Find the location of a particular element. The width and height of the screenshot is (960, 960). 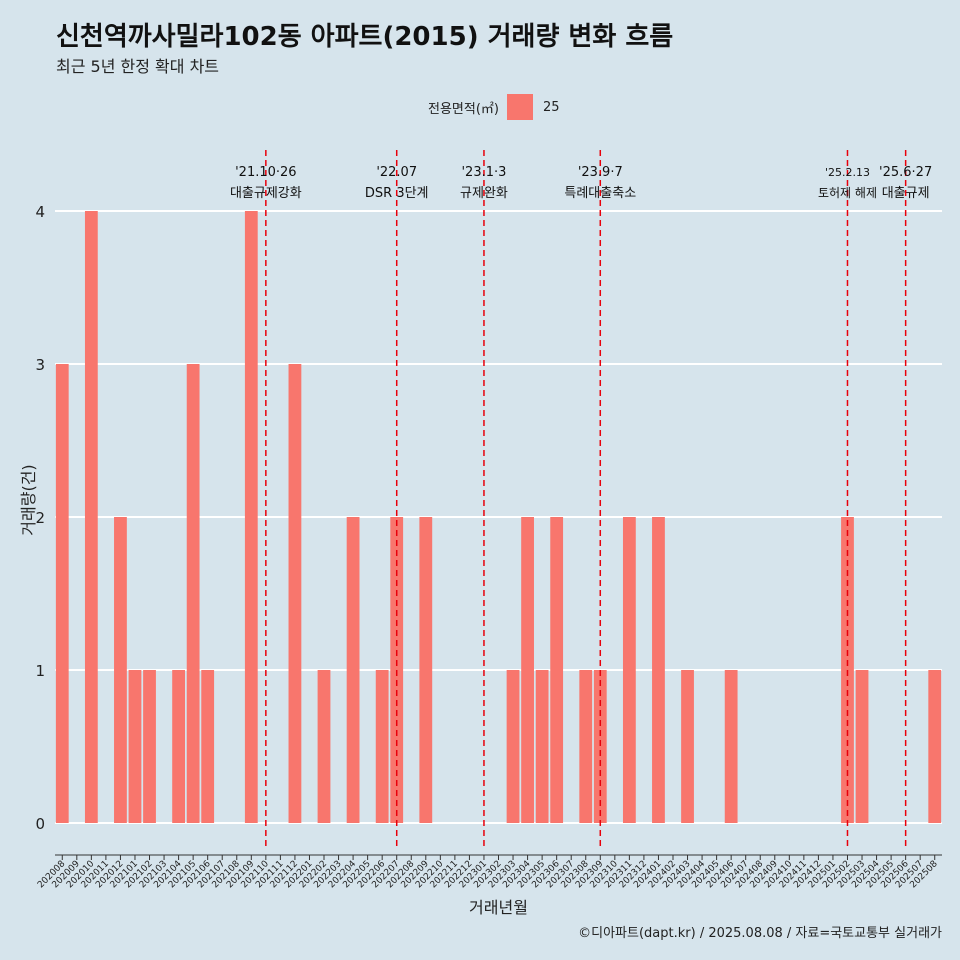

y-tick-label: 0 is located at coordinates (40, 824).